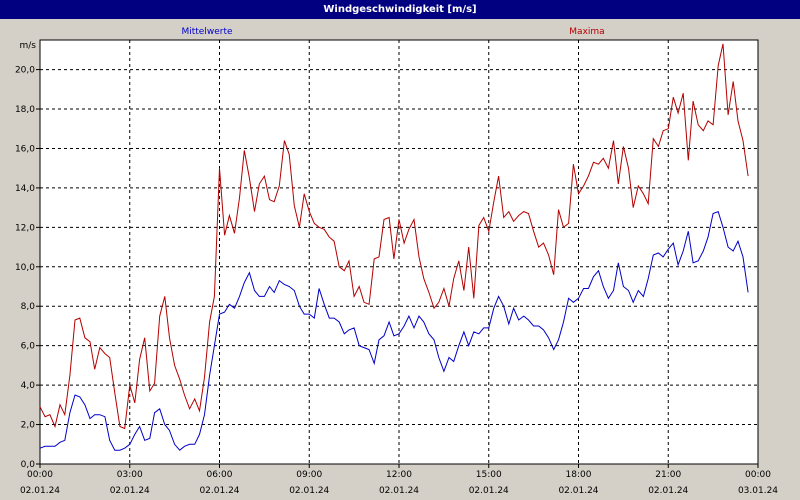  Describe the element at coordinates (399, 475) in the screenshot. I see `x-tick-time: 12:00` at that location.